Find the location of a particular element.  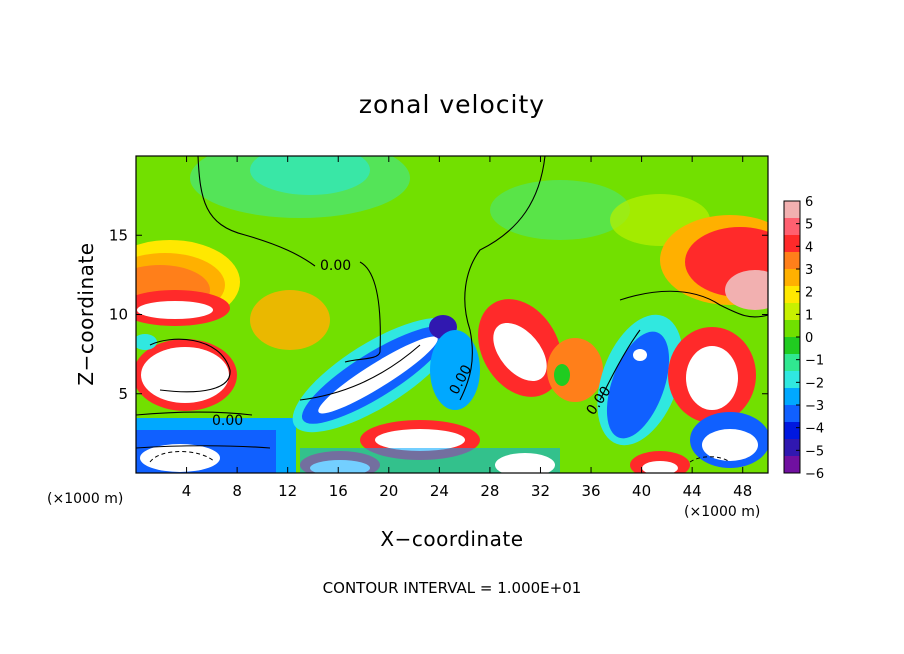

colorbar-tick-label: 1 is located at coordinates (809, 315).